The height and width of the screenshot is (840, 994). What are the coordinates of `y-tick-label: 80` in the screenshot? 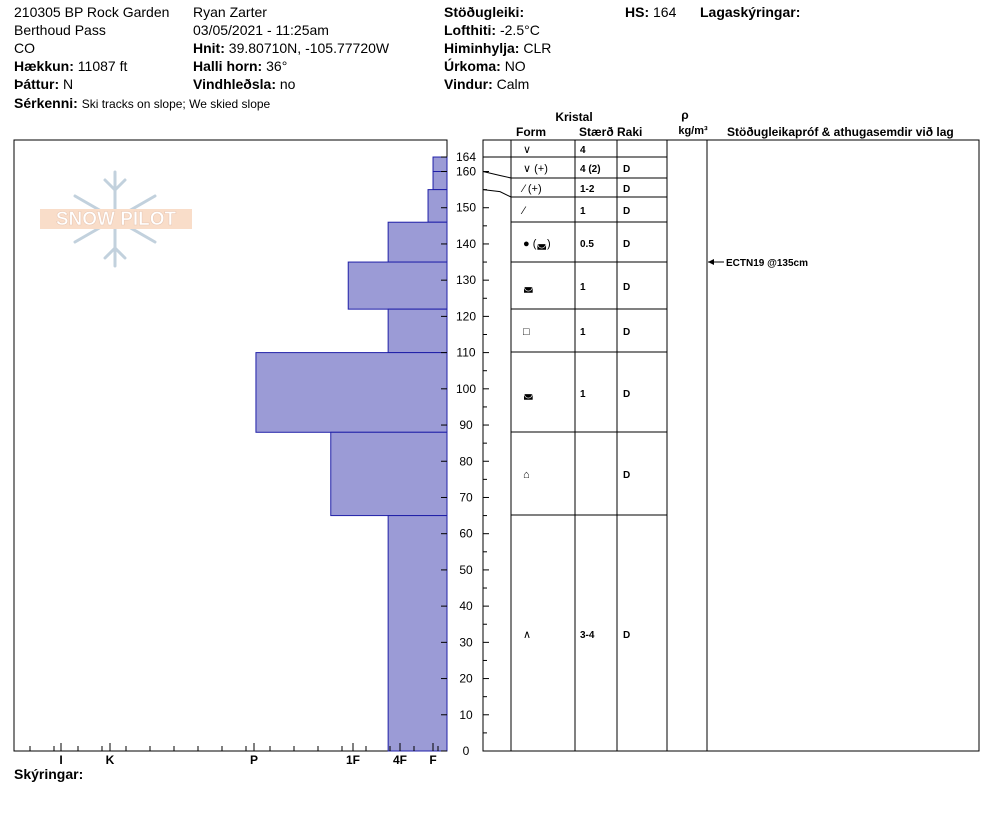 It's located at (466, 461).